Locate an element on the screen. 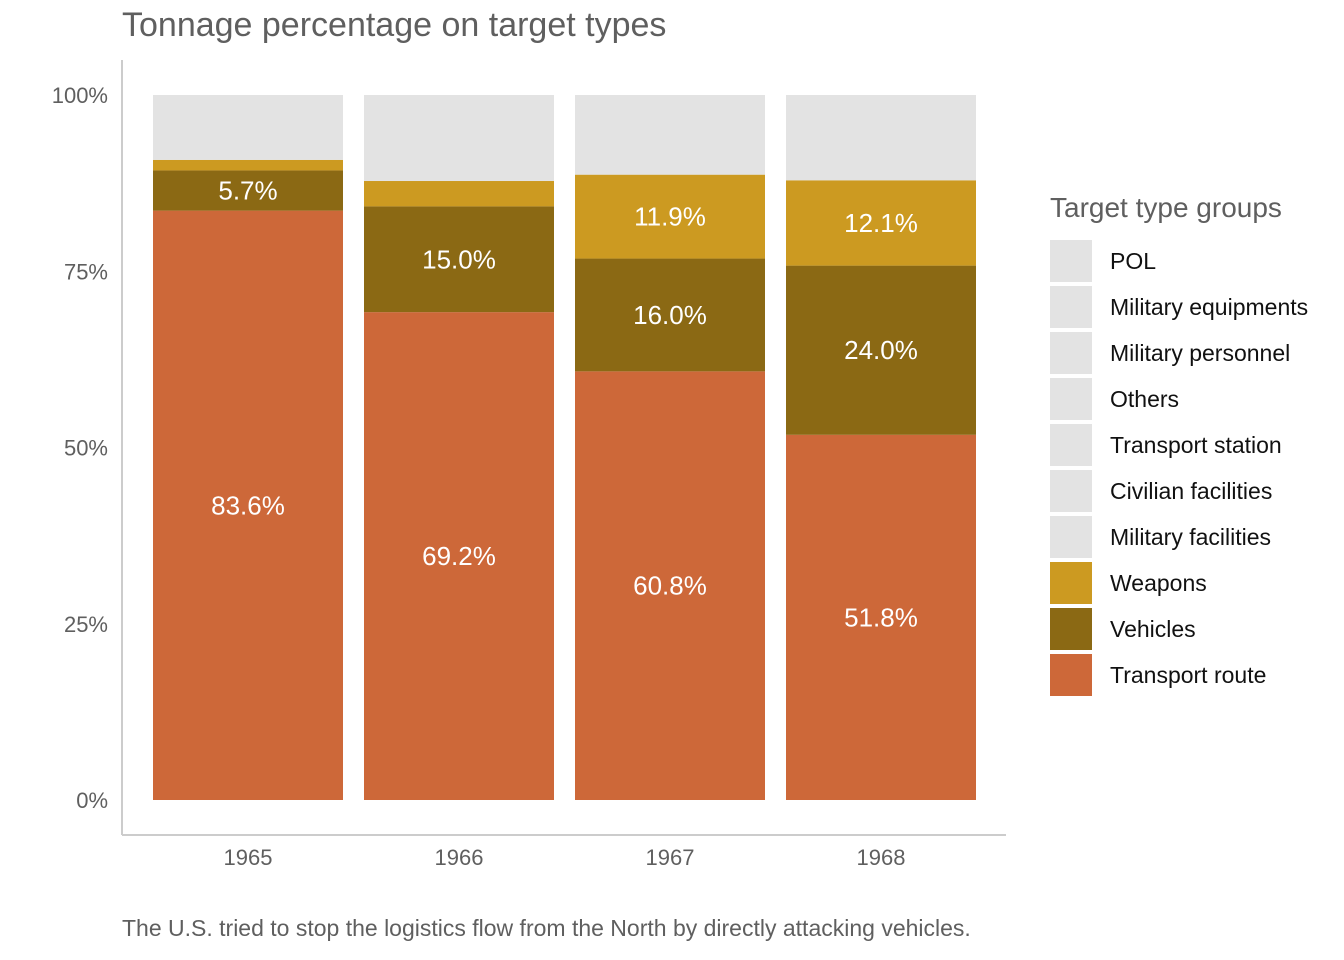 Image resolution: width=1344 pixels, height=960 pixels. x-tick-label: 1966 is located at coordinates (459, 857).